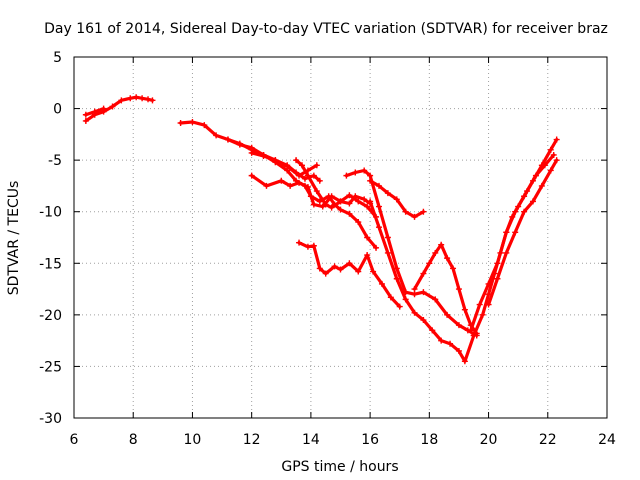 Image resolution: width=640 pixels, height=480 pixels. I want to click on y-axis-label: SDTVAR / TECUs, so click(14, 238).